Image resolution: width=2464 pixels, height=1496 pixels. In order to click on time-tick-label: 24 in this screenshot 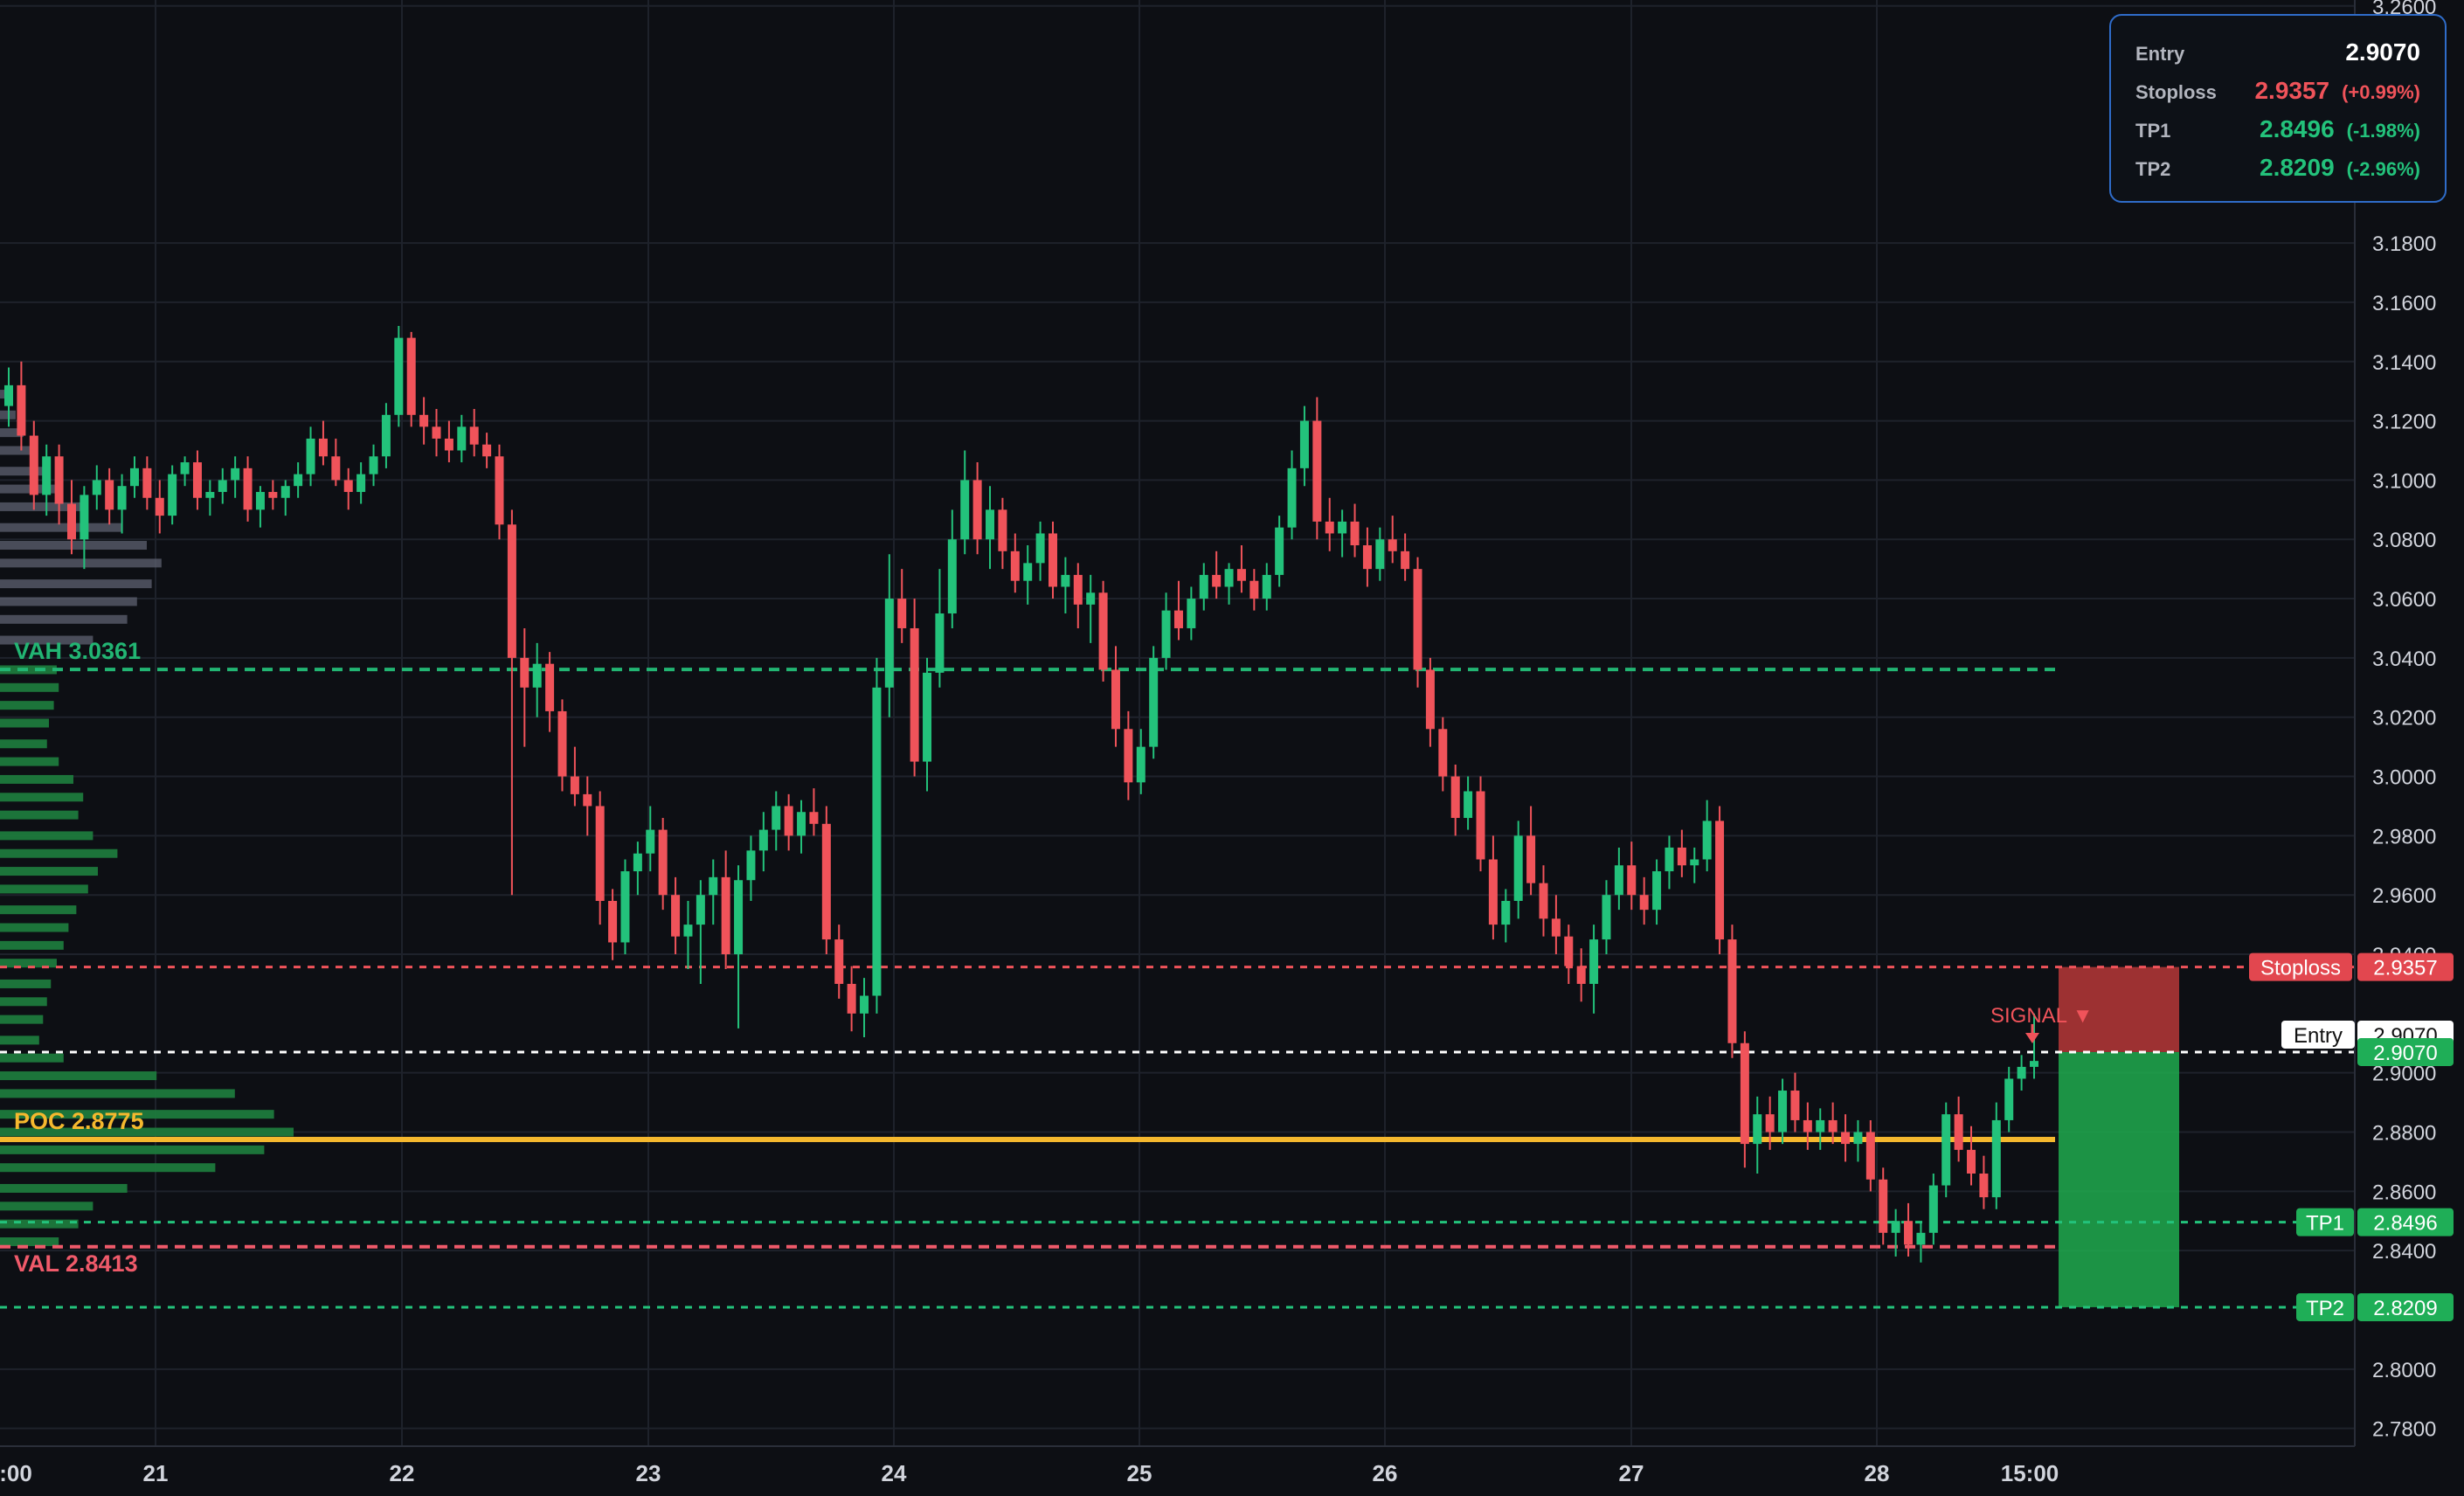, I will do `click(894, 1473)`.